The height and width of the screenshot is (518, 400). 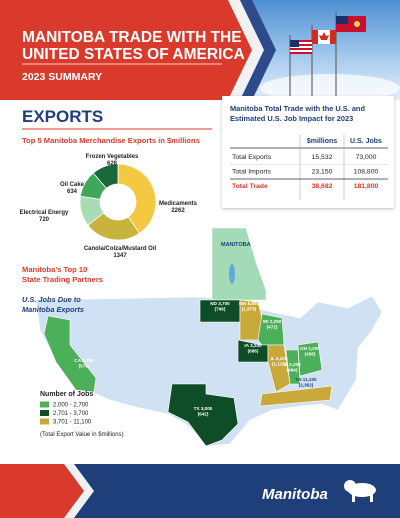 What do you see at coordinates (310, 354) in the screenshot?
I see `state-value: (458)` at bounding box center [310, 354].